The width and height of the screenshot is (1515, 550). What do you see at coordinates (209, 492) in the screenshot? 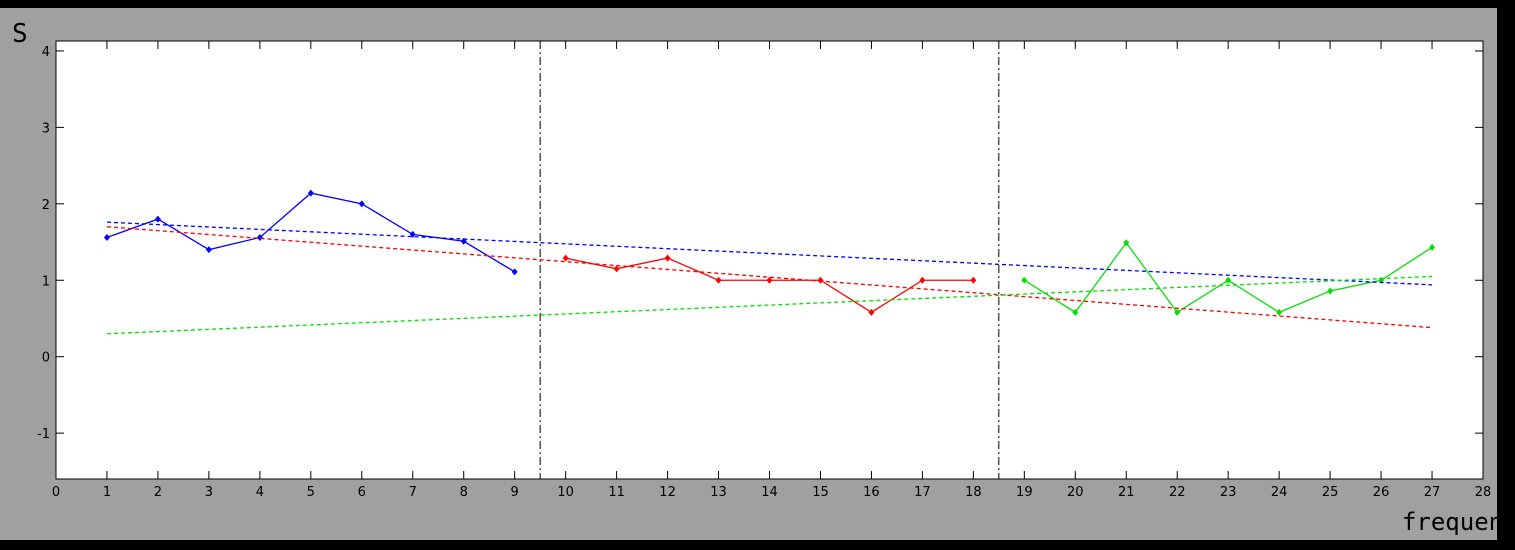
I see `x-tick-label: 3` at bounding box center [209, 492].